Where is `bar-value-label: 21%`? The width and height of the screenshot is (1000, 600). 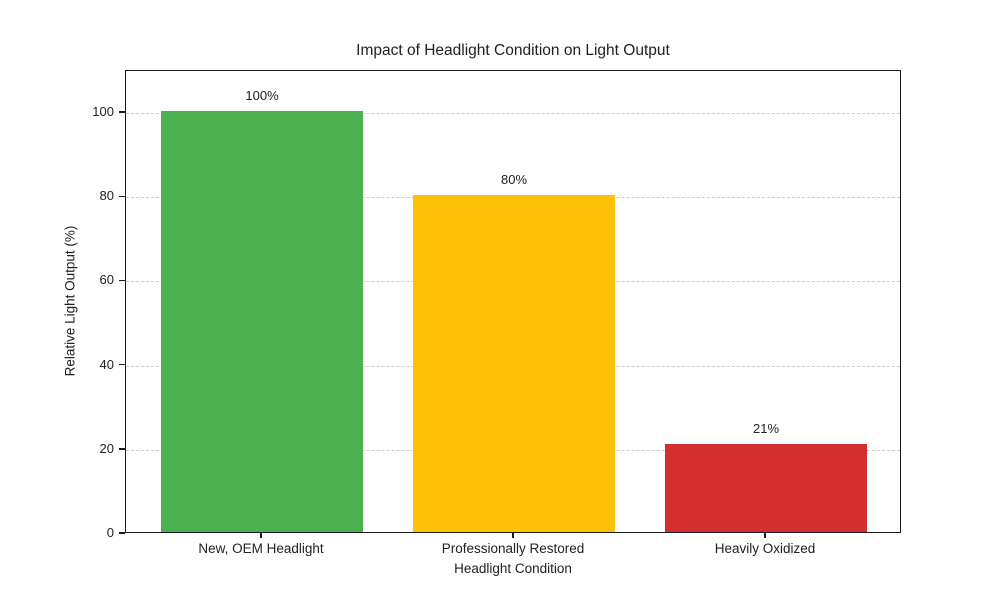
bar-value-label: 21% is located at coordinates (766, 428).